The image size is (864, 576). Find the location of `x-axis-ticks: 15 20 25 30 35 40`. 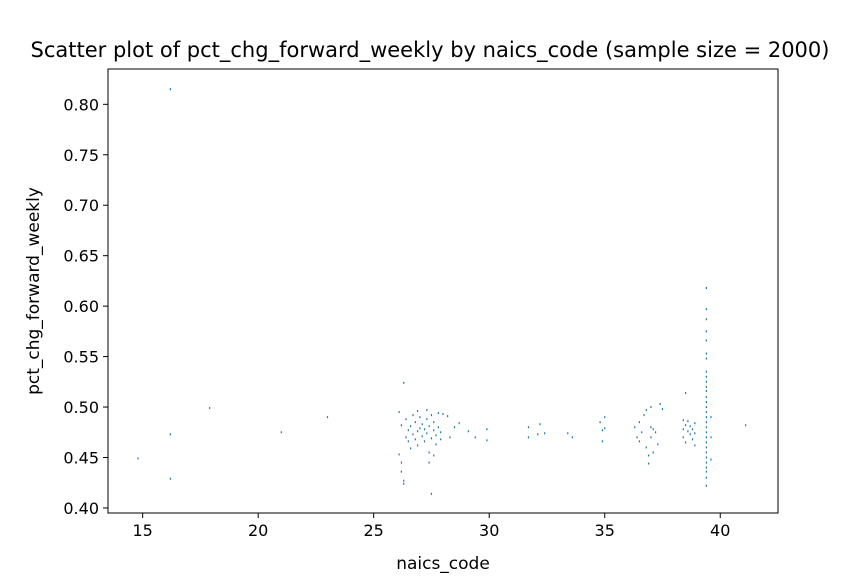

x-axis-ticks: 15 20 25 30 35 40 is located at coordinates (431, 526).